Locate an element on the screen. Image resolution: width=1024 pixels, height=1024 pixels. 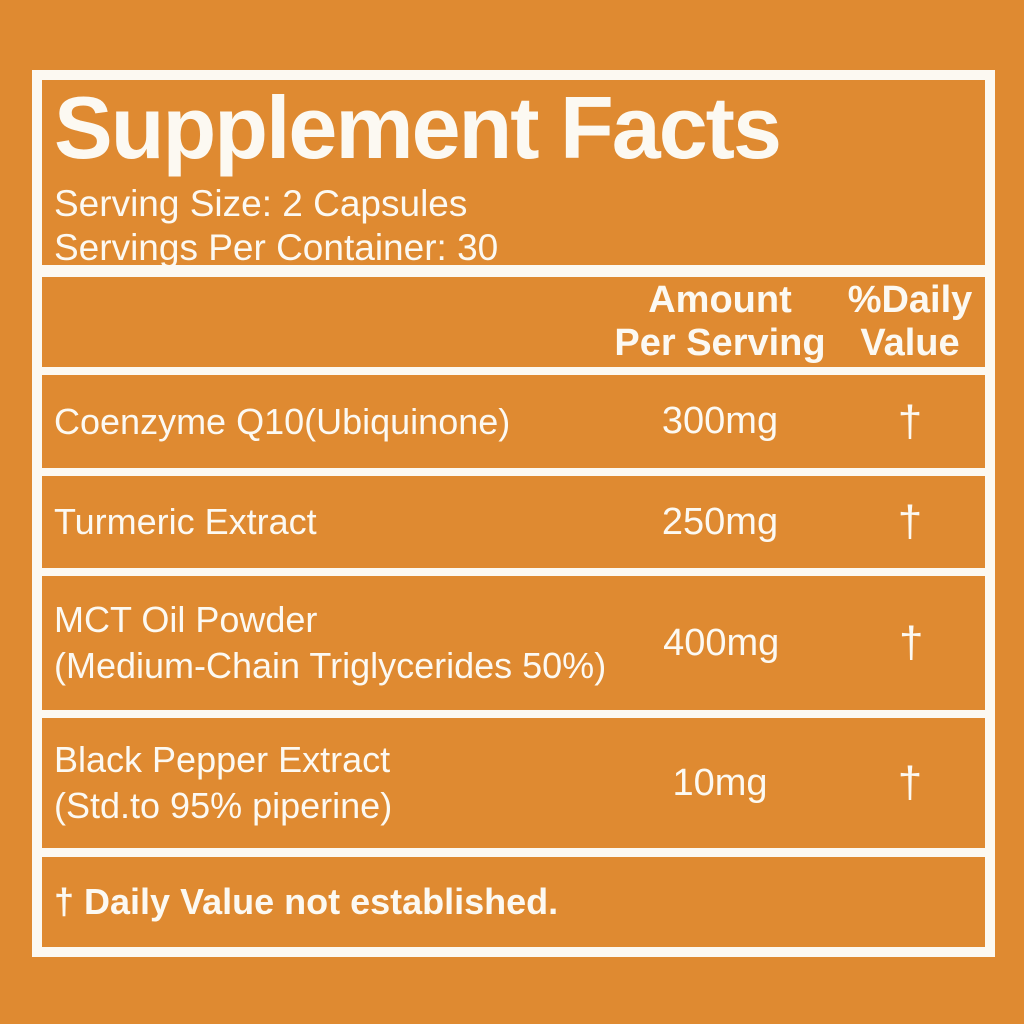
dv-header-line1: %Daily is located at coordinates (910, 300).